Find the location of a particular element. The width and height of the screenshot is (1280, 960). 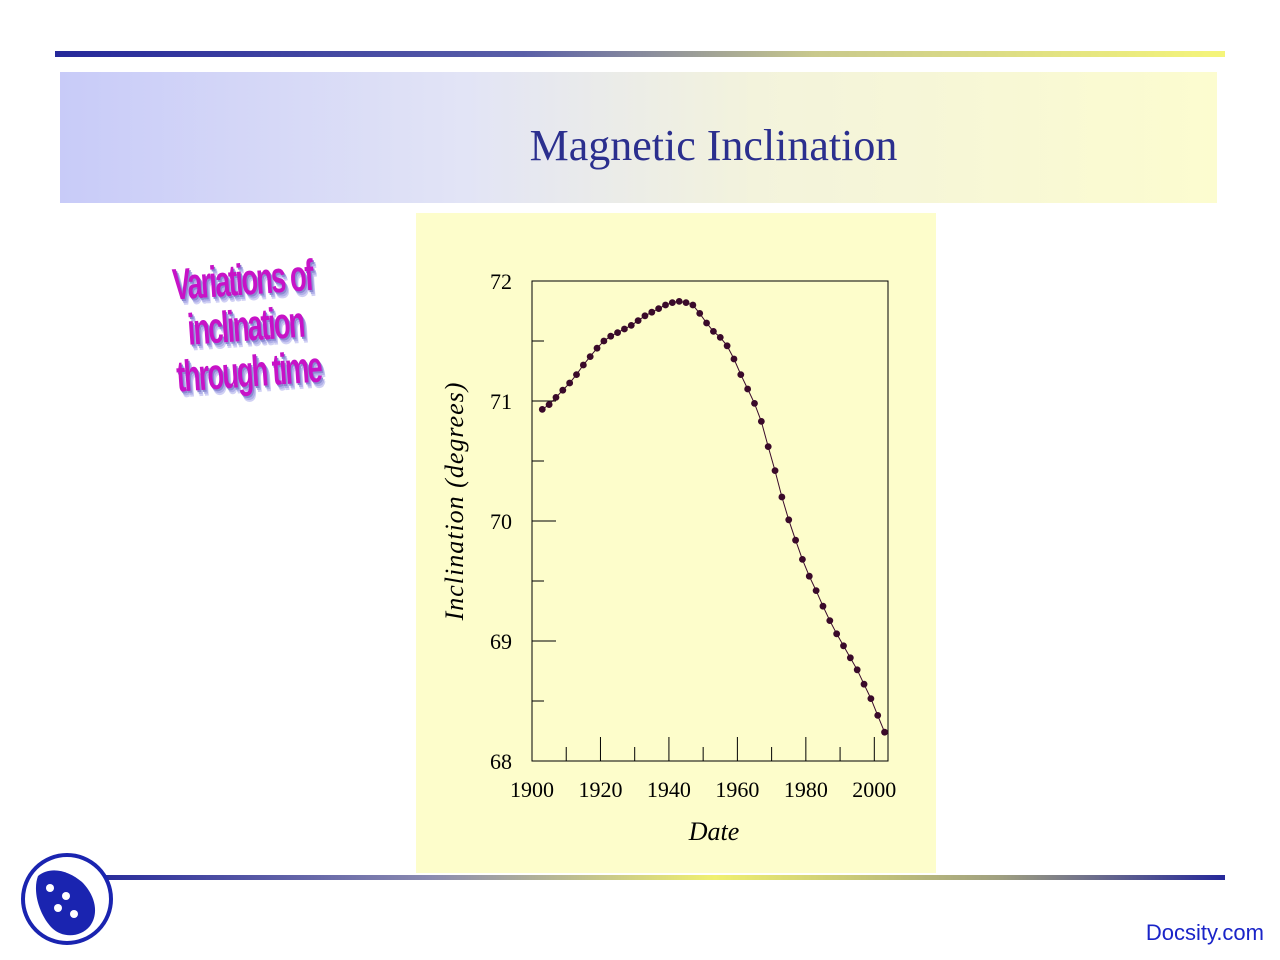

wordart-caption: Variations of inclination through time is located at coordinates (245, 327).